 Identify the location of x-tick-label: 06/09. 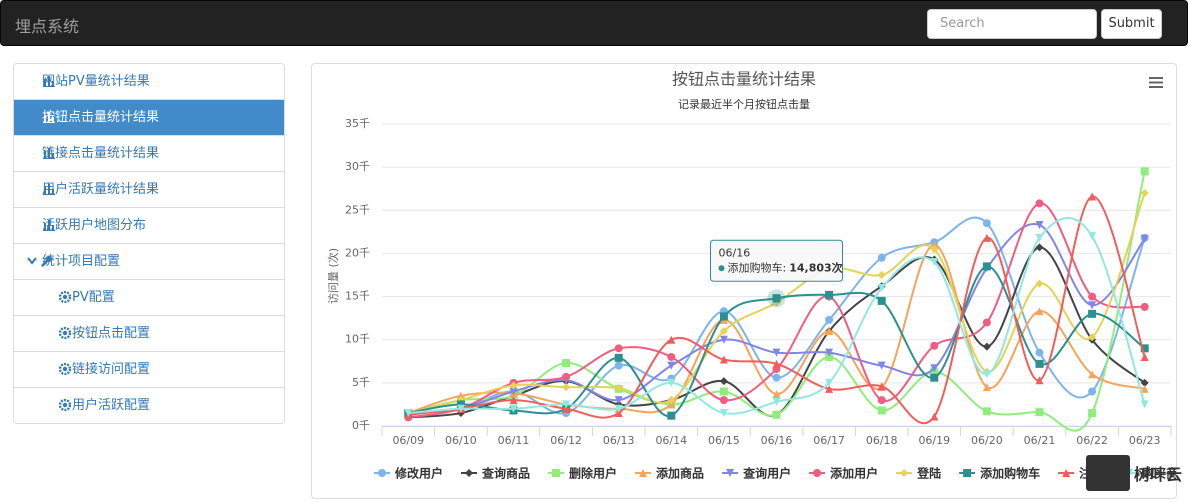
(408, 440).